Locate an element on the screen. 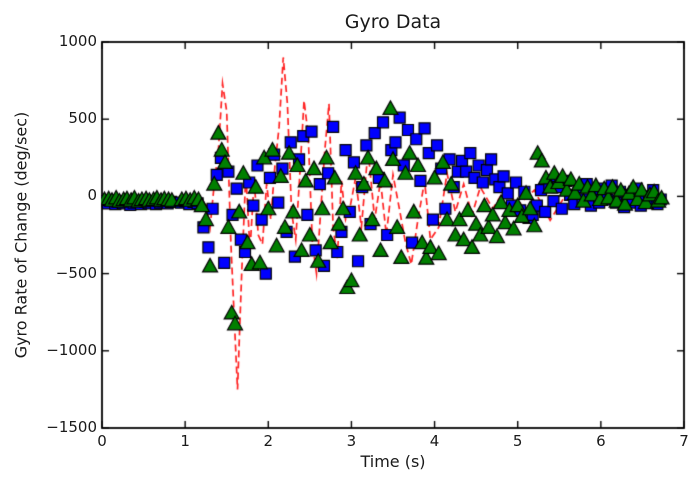 The width and height of the screenshot is (695, 494). x-tick-label: 3 is located at coordinates (351, 441).